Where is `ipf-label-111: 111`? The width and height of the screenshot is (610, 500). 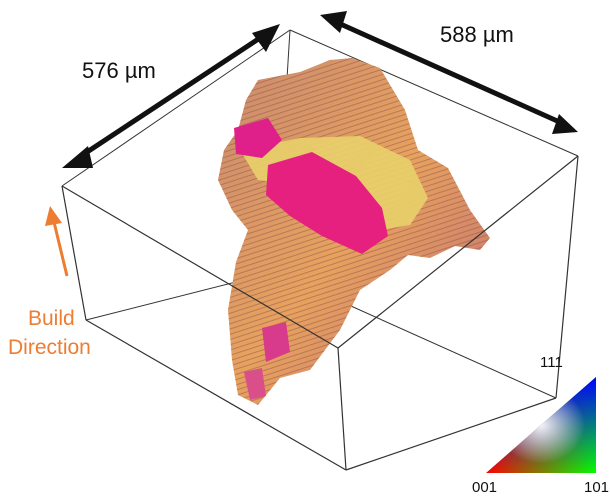
ipf-label-111: 111 is located at coordinates (551, 362).